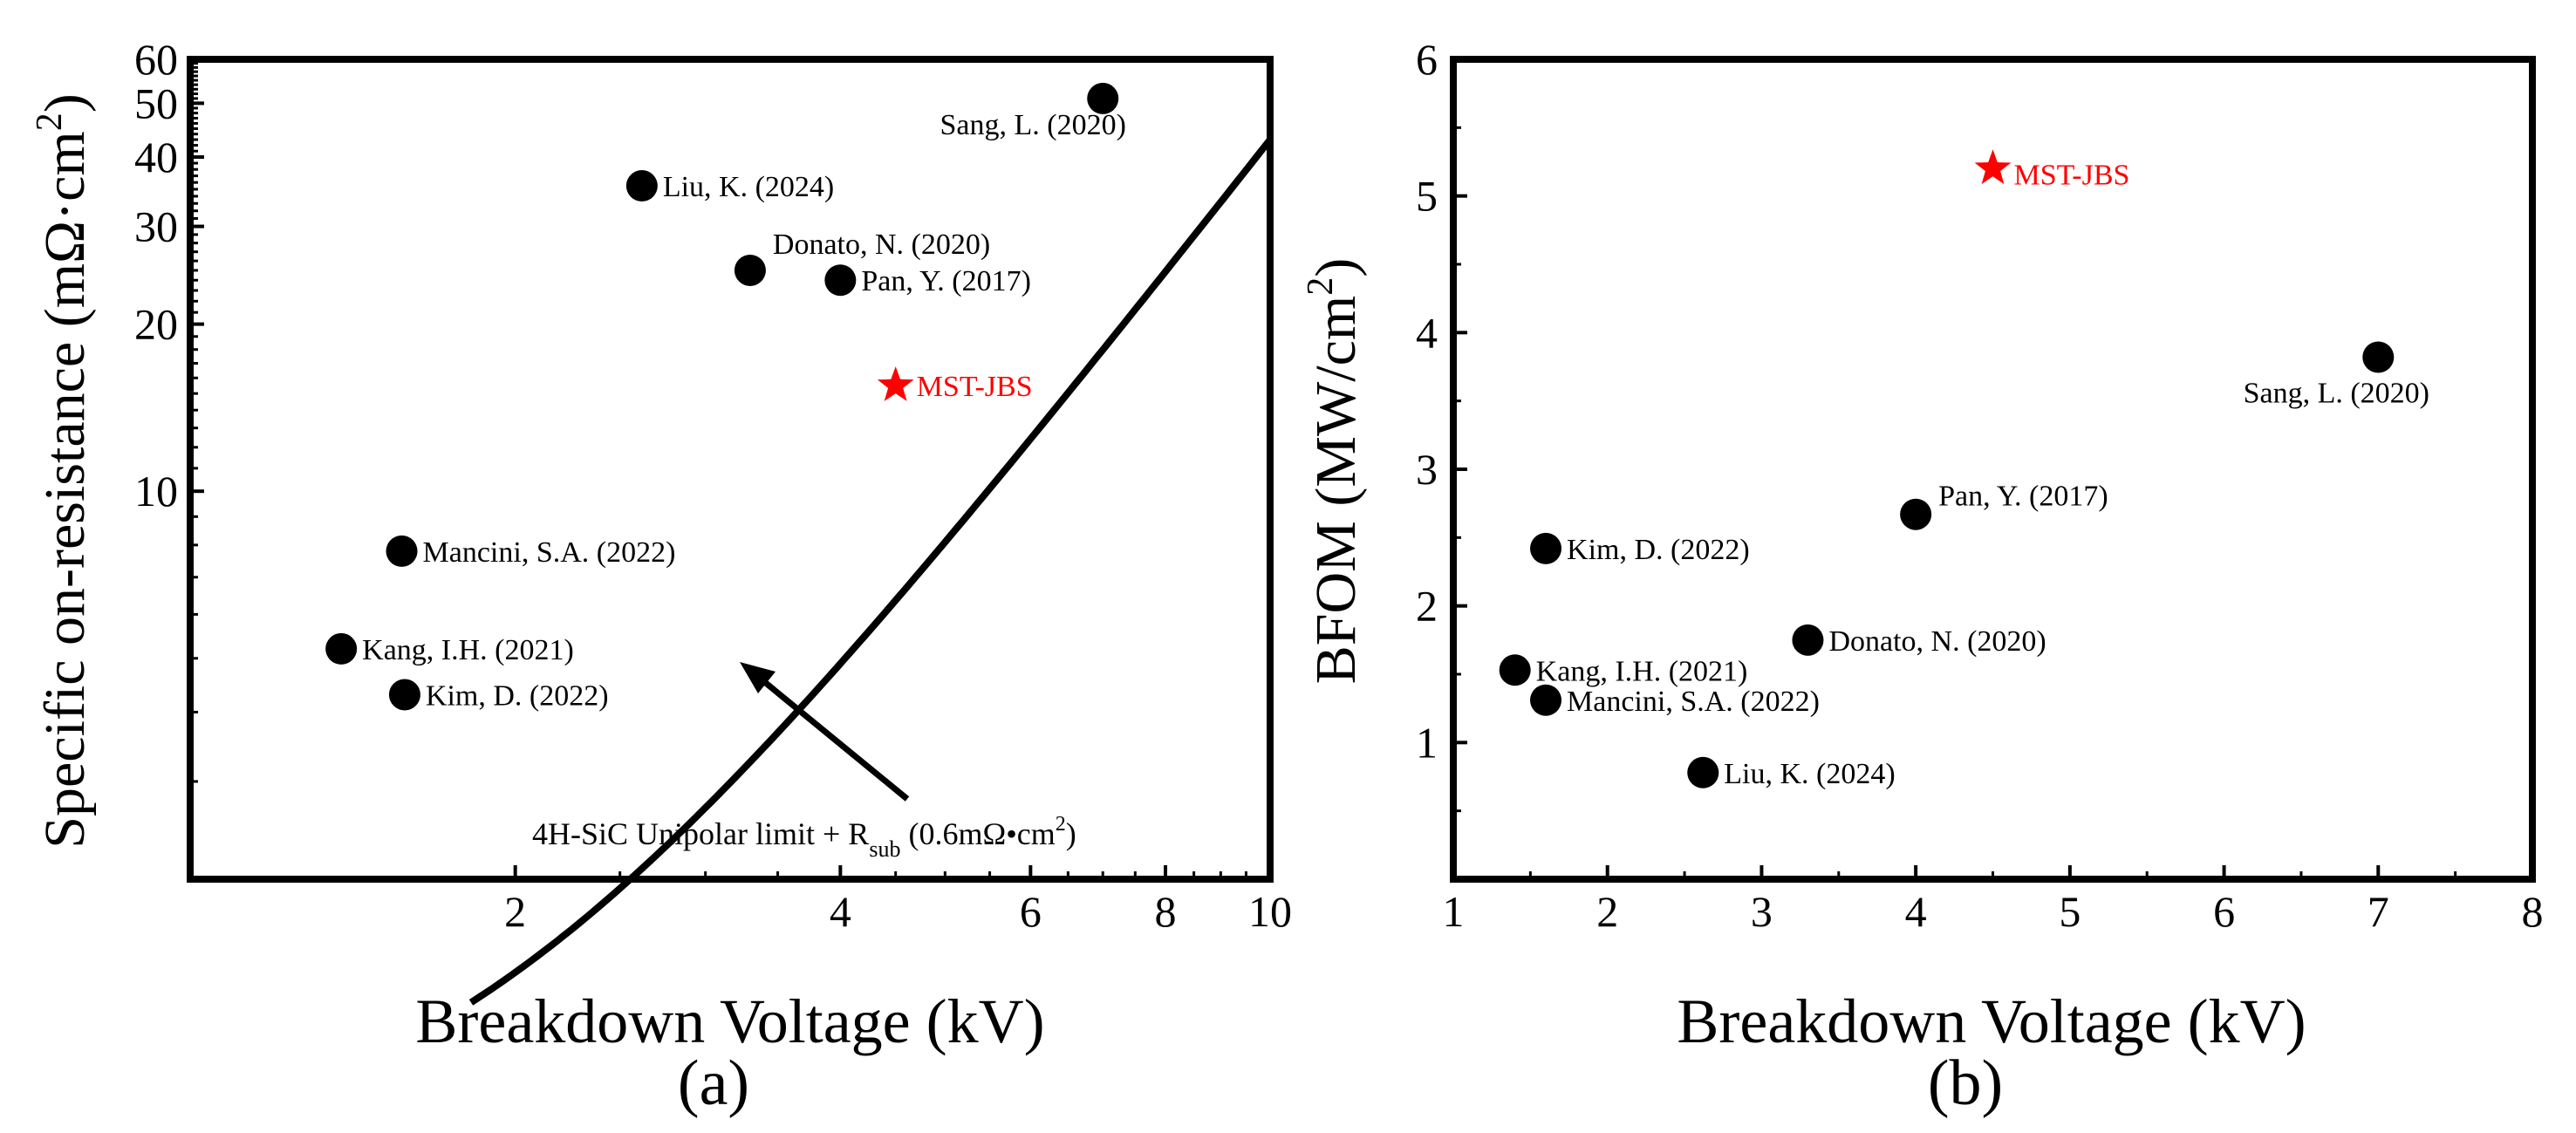  I want to click on x-tick-label-b: 3, so click(1762, 911).